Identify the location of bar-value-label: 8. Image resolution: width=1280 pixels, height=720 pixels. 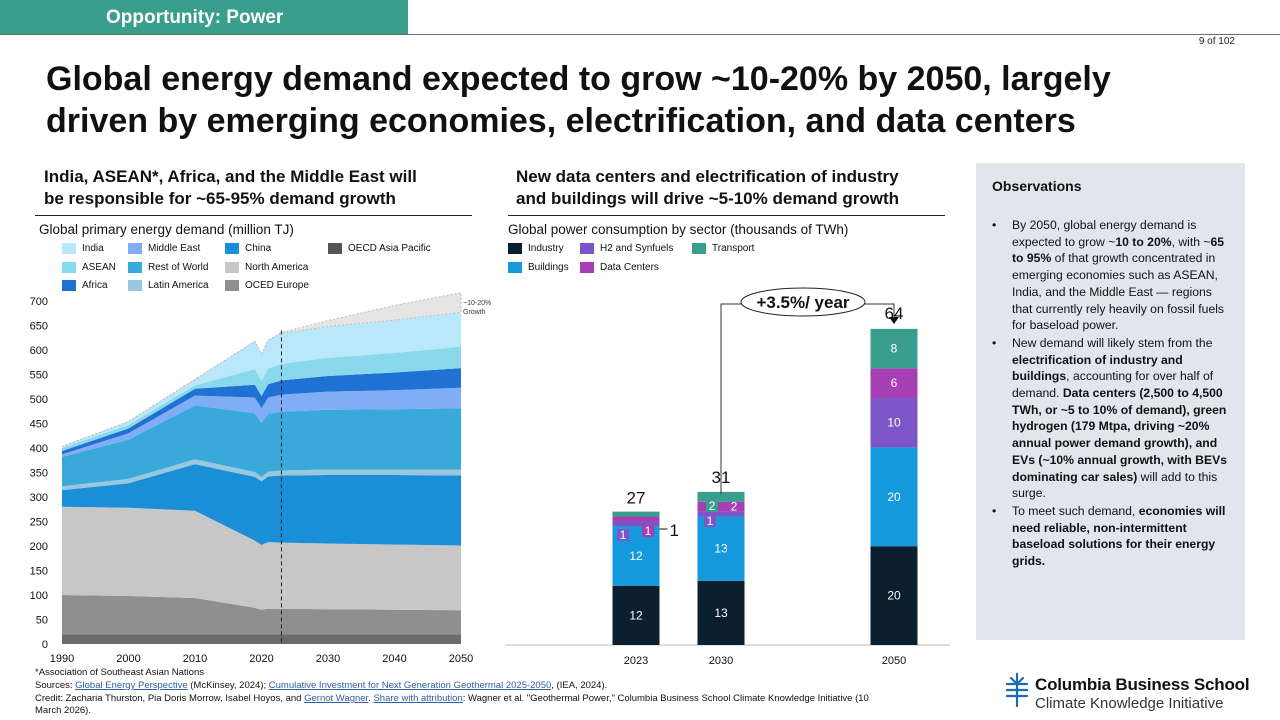
(894, 349).